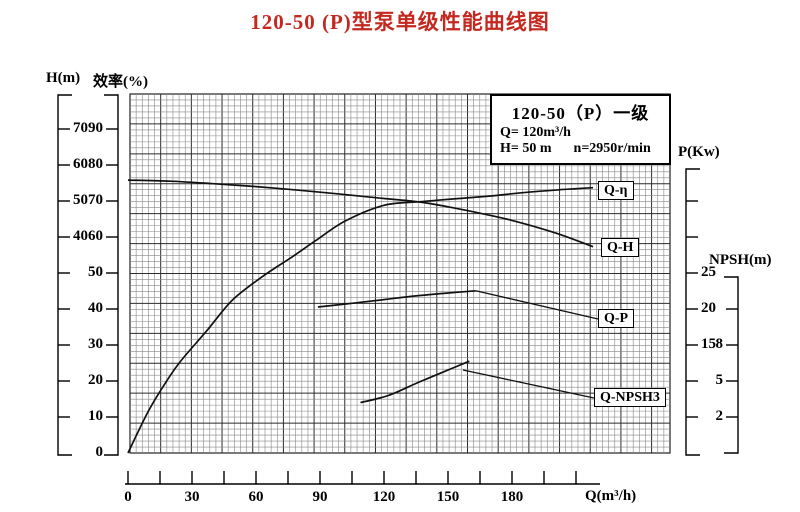 The image size is (800, 512). I want to click on q-tick-label: 90, so click(320, 497).